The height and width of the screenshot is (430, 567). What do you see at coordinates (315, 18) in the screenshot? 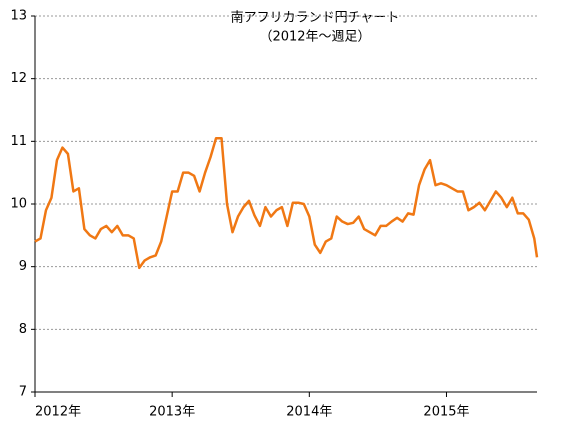
I see `chart-title: 南アフリカランド円チャート` at bounding box center [315, 18].